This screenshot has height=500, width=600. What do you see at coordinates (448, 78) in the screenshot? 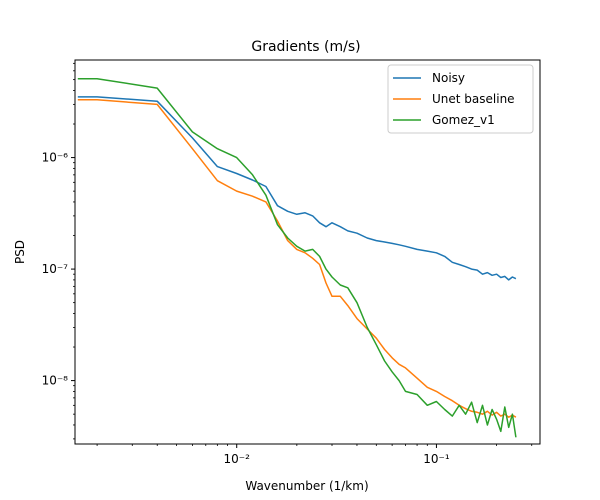
I see `legend-label-0: Noisy` at bounding box center [448, 78].